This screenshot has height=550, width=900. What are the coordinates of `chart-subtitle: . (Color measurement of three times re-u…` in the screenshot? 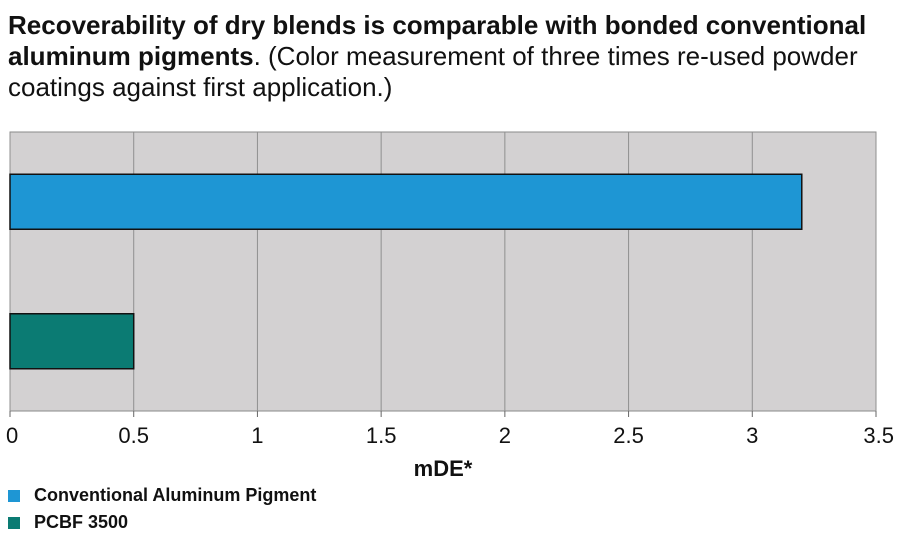 It's located at (433, 71).